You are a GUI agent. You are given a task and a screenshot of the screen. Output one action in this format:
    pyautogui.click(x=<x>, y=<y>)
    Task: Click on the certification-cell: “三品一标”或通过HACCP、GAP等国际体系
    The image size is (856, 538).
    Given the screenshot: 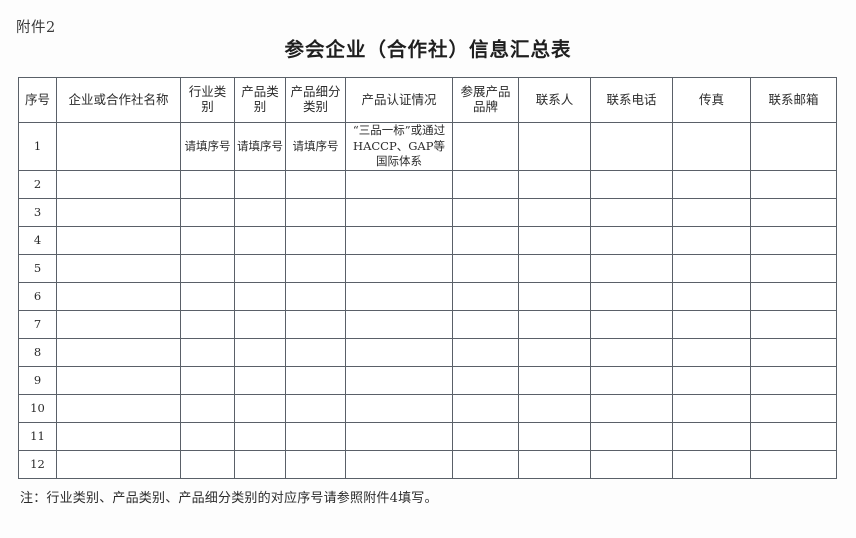 What is the action you would take?
    pyautogui.click(x=399, y=146)
    